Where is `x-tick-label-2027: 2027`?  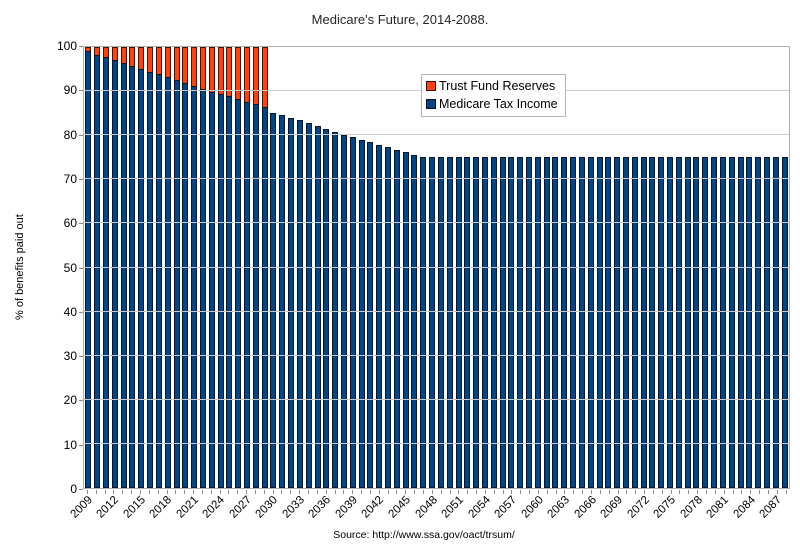
x-tick-label-2027: 2027 is located at coordinates (240, 507).